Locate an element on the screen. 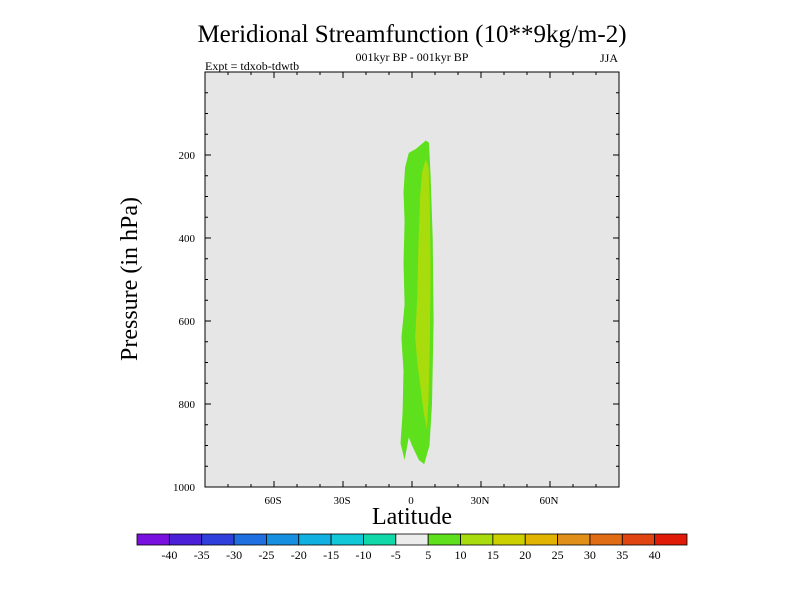  season-label: JJA is located at coordinates (609, 58).